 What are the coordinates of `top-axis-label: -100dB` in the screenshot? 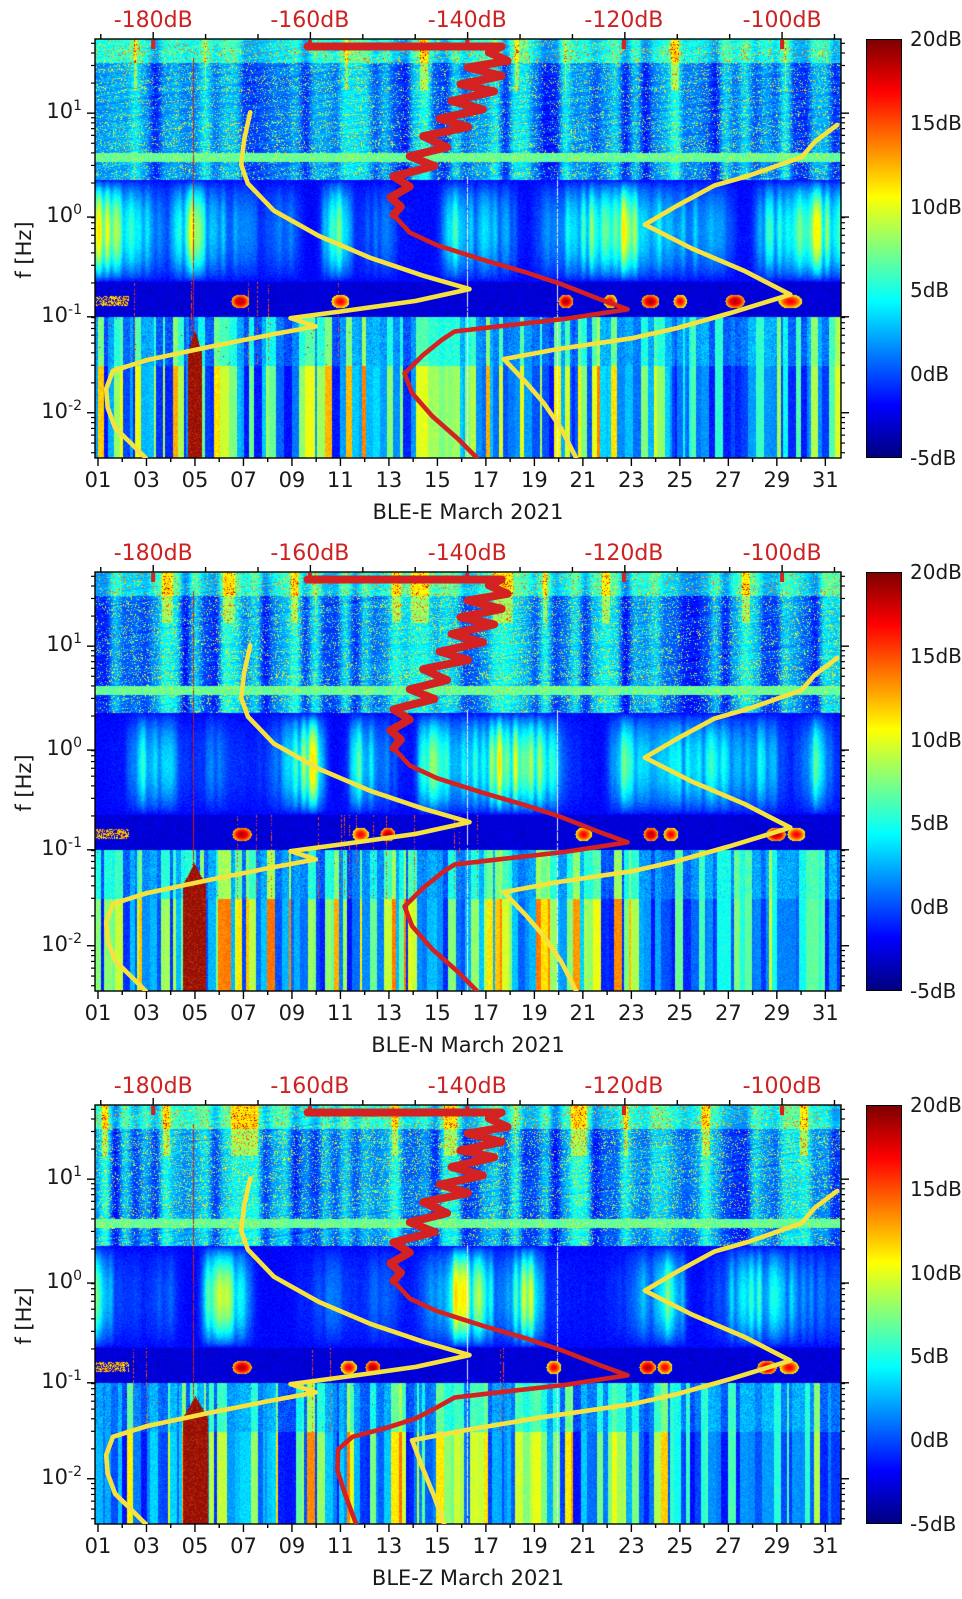 It's located at (782, 553).